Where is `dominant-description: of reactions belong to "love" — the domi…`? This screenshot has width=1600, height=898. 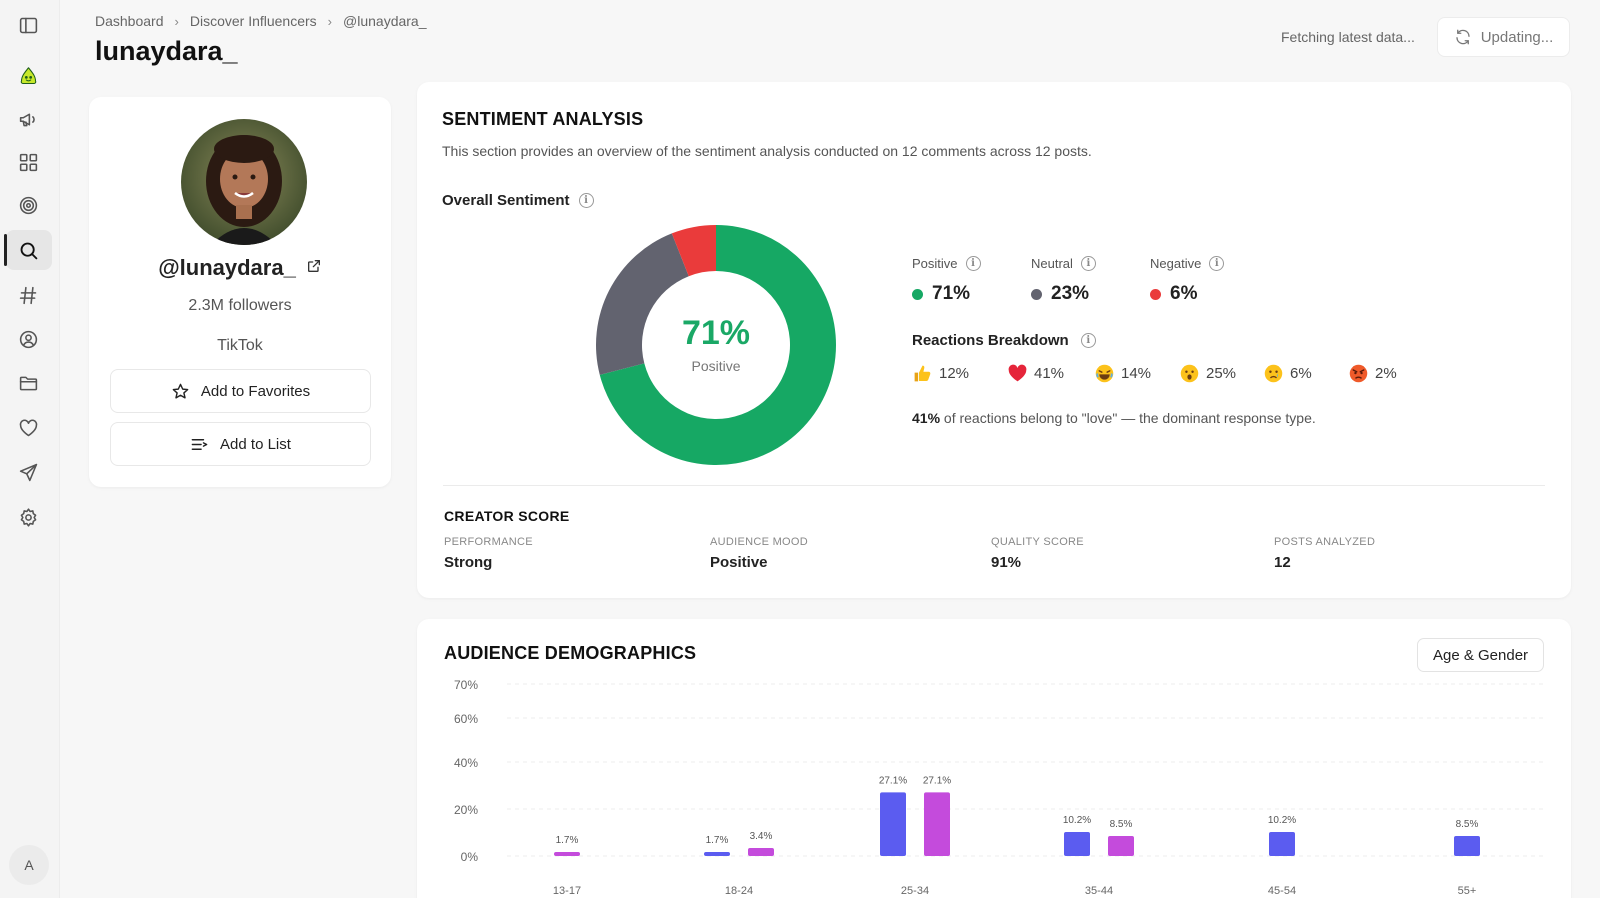
dominant-description: of reactions belong to "love" — the domi… is located at coordinates (1128, 418).